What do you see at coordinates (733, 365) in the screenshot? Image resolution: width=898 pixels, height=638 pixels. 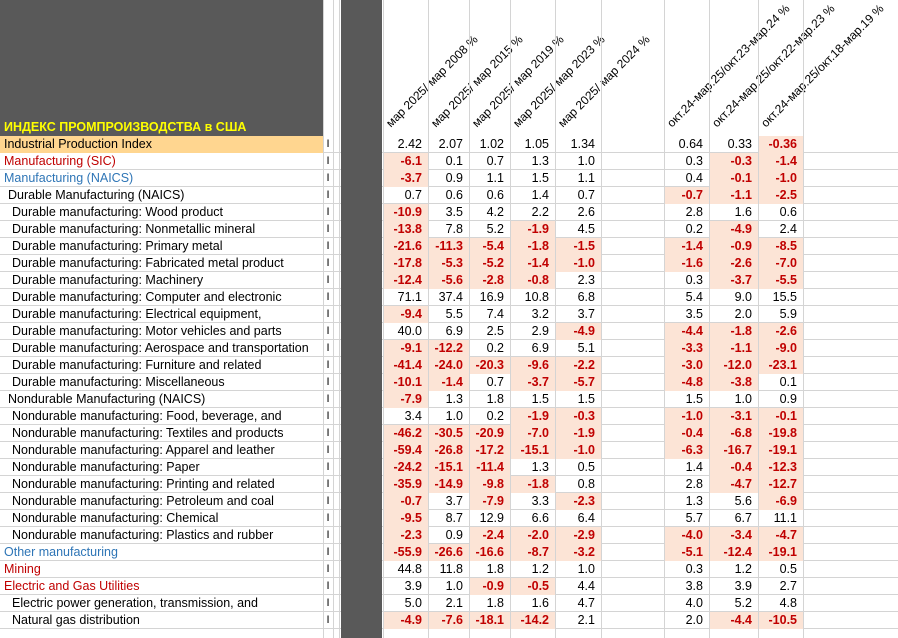 I see `data-cell: -12.0` at bounding box center [733, 365].